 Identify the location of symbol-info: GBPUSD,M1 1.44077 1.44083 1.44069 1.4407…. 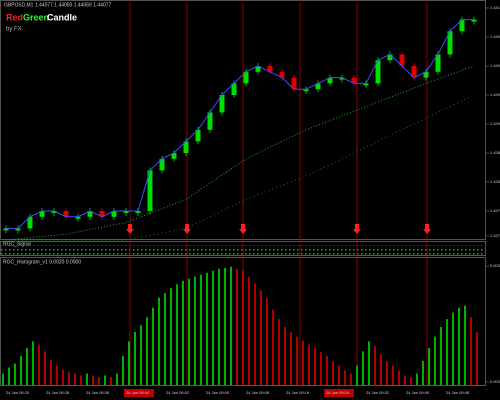
(58, 5).